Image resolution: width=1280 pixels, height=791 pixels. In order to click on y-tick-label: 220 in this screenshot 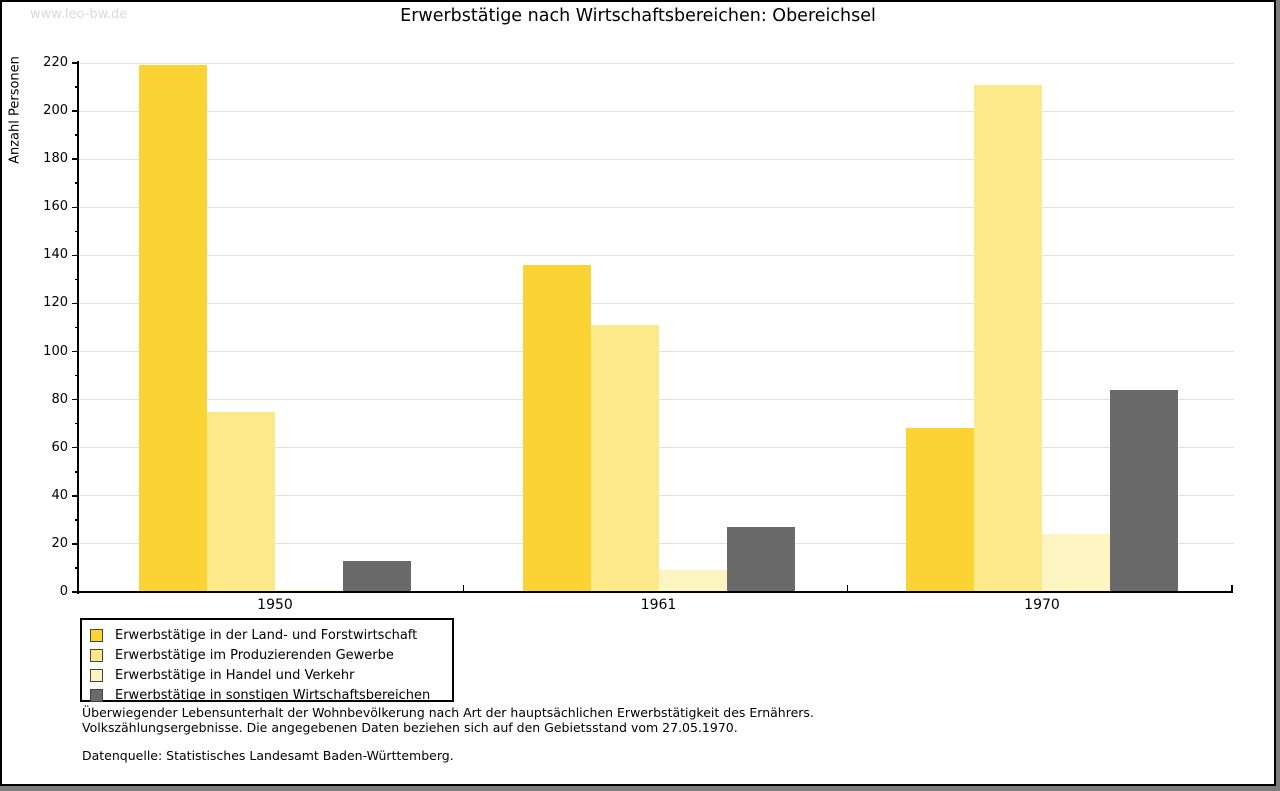, I will do `click(55, 62)`.